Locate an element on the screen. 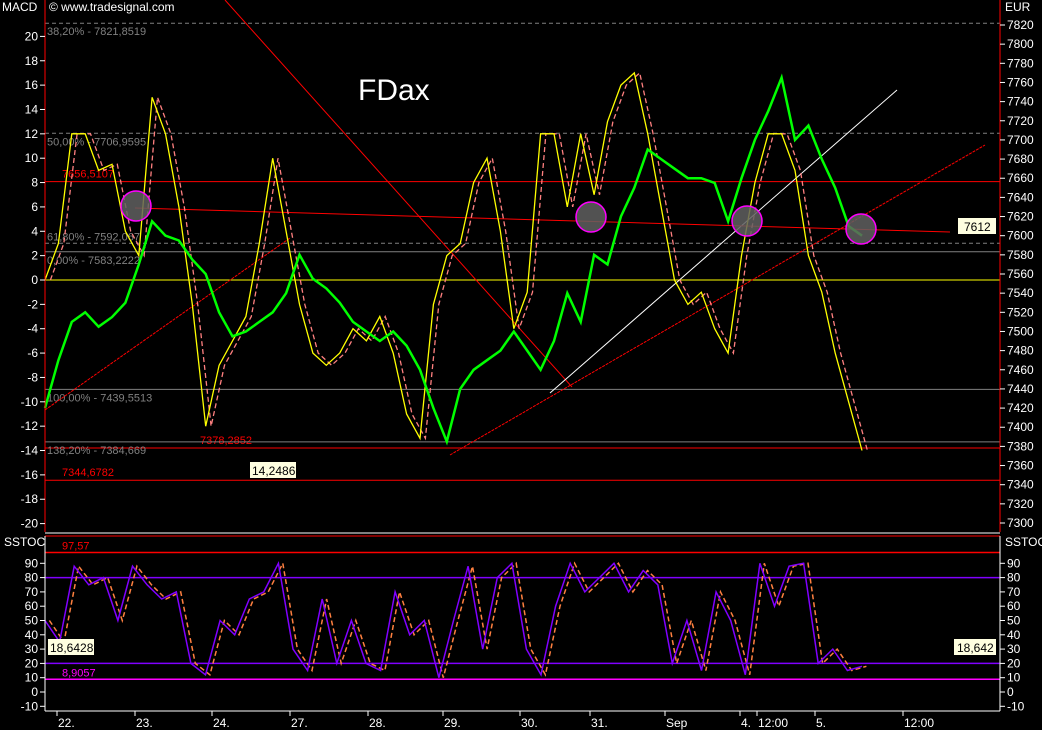  stoch-level-label: 97,57 is located at coordinates (76, 546).